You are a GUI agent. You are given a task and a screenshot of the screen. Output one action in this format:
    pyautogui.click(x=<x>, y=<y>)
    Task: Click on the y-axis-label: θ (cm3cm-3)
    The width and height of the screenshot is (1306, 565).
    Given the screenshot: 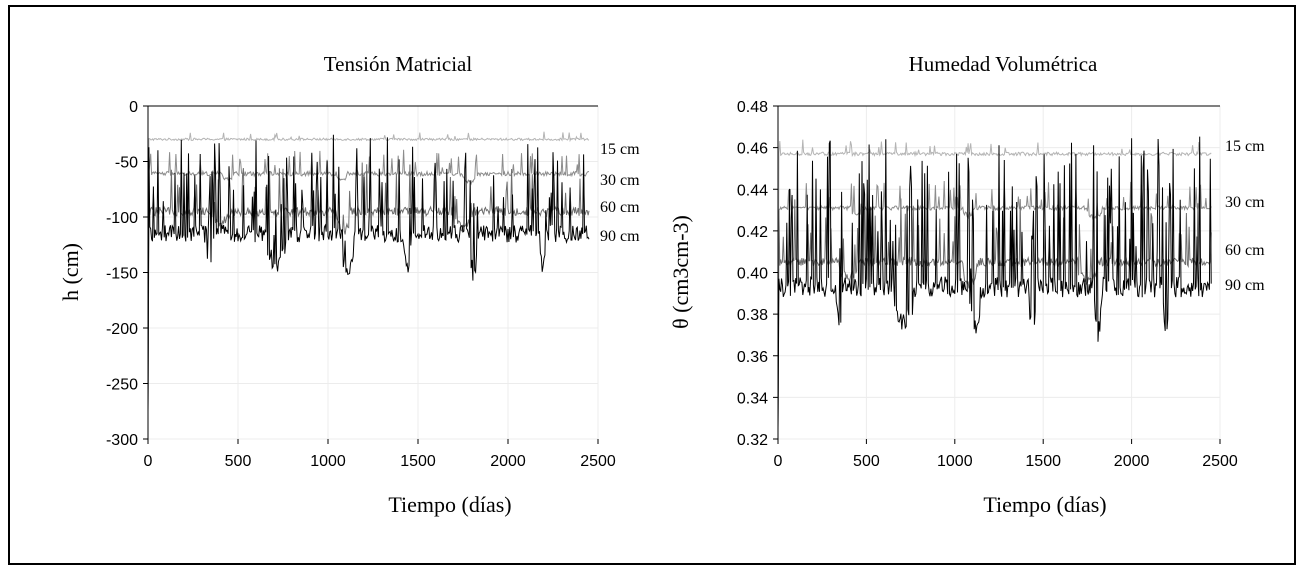 What is the action you would take?
    pyautogui.click(x=680, y=272)
    